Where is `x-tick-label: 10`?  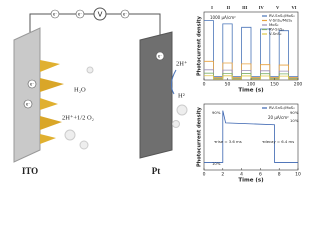
x-tick-label: 10 is located at coordinates (298, 175).